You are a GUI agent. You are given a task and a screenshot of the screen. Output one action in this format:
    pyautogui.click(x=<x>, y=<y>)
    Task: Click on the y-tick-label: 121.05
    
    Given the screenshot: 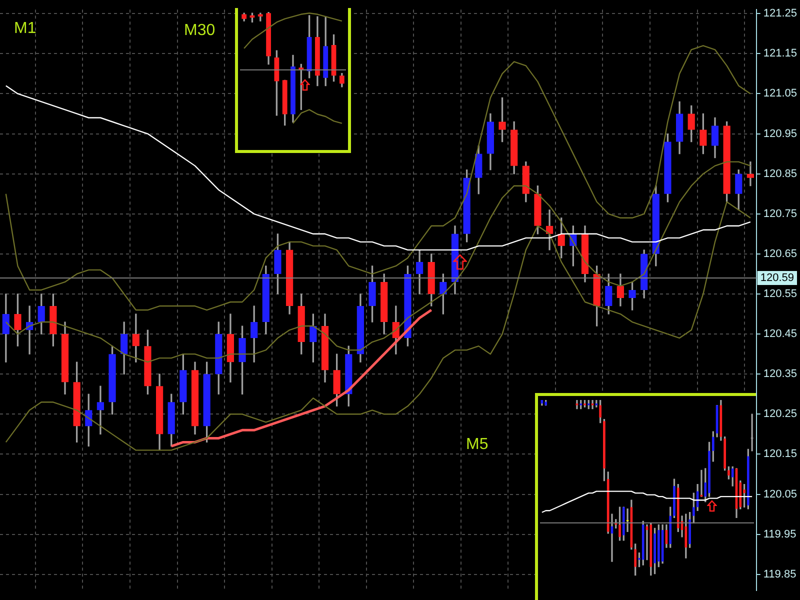 What is the action you would take?
    pyautogui.click(x=780, y=94)
    